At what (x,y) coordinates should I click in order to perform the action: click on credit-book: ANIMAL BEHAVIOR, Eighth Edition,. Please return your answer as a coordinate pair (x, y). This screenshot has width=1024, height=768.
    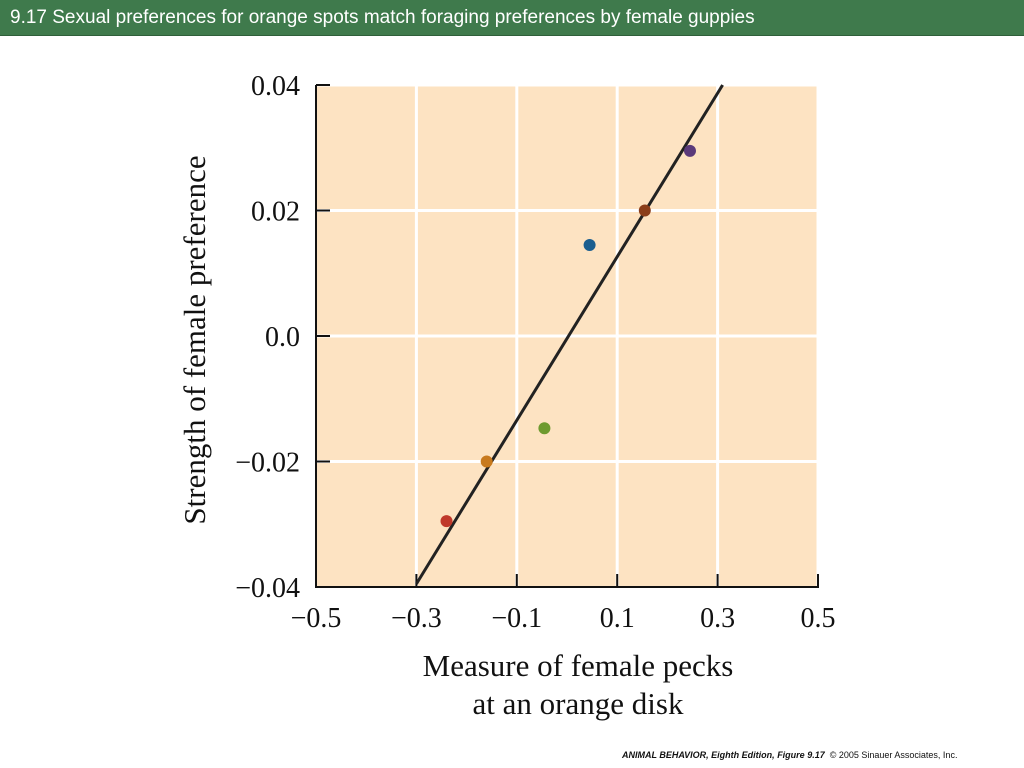
    Looking at the image, I should click on (698, 755).